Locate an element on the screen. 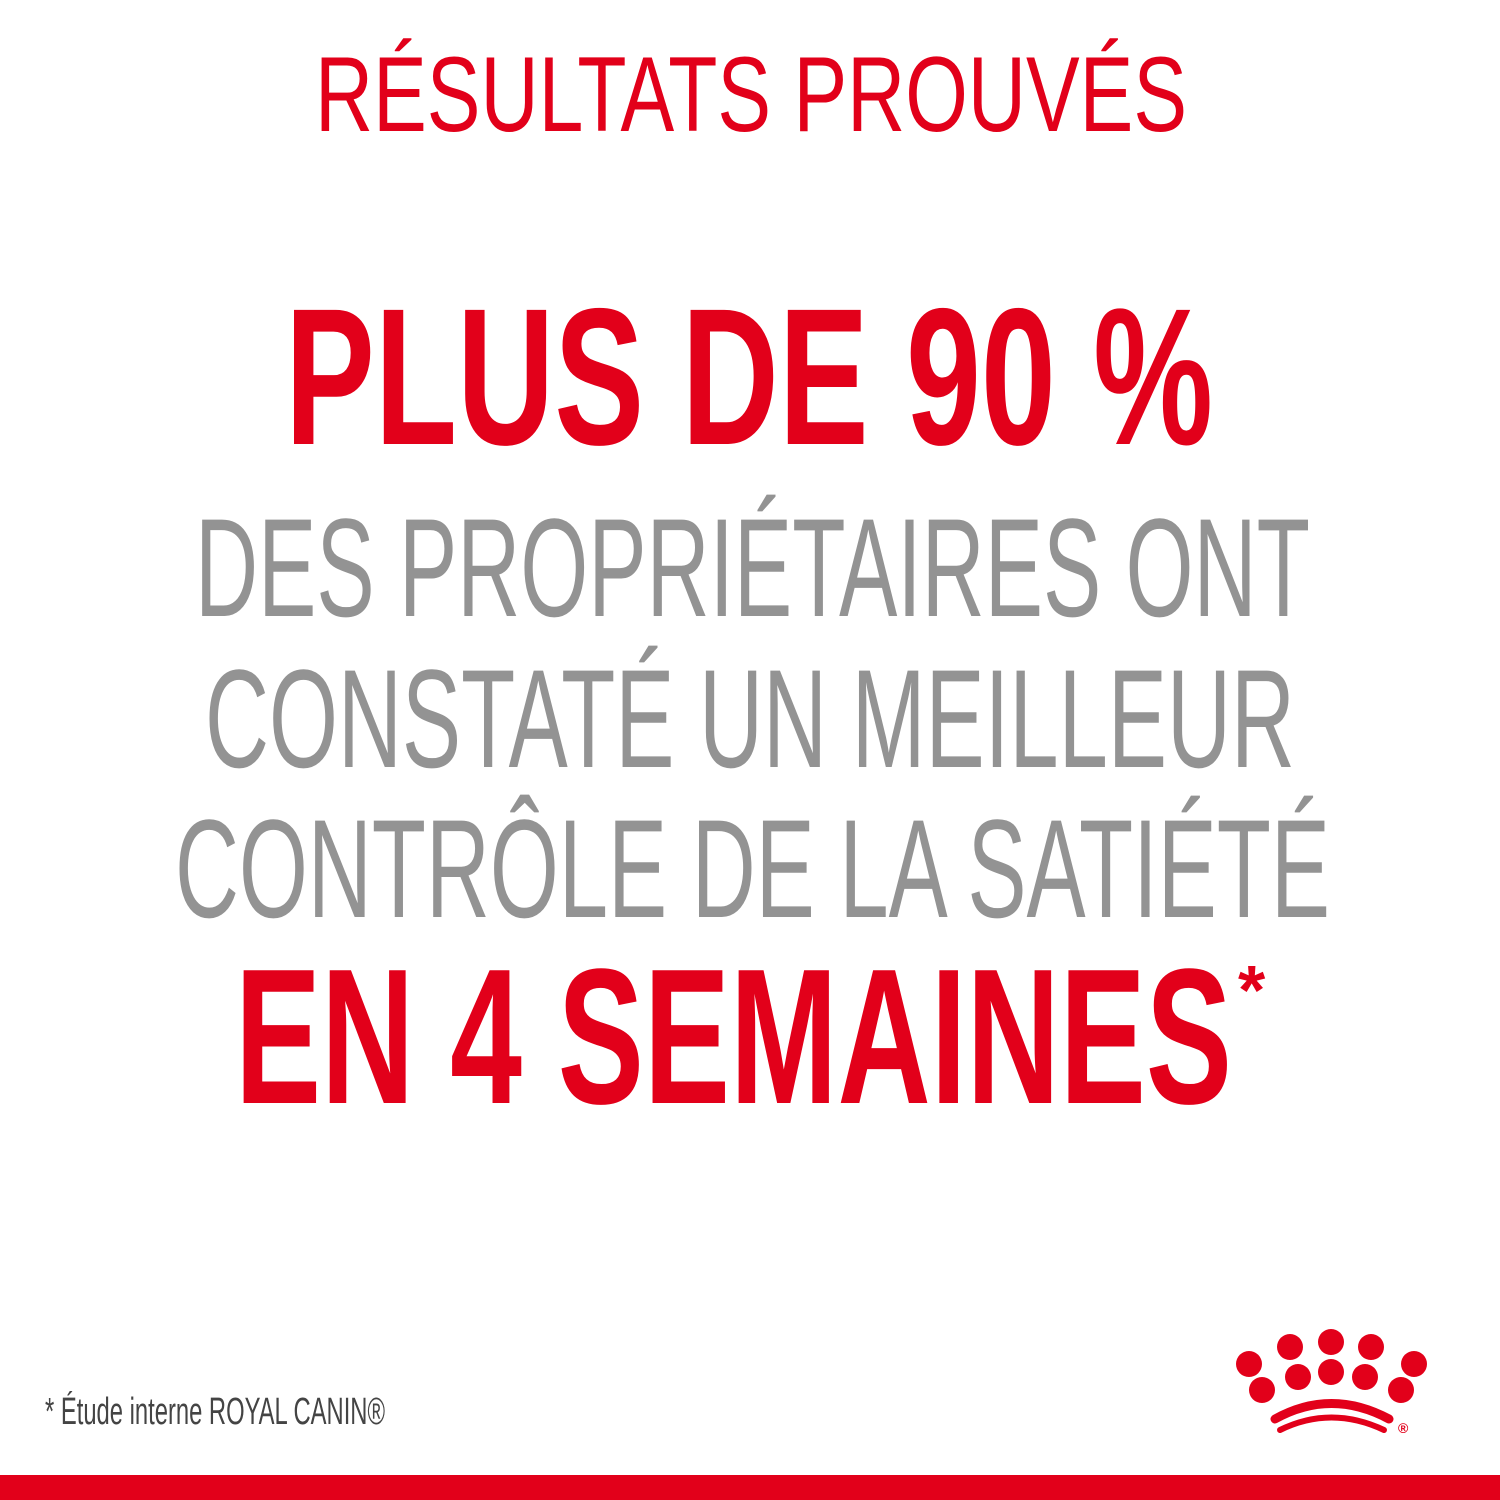 The width and height of the screenshot is (1500, 1500). body-line-2: CONSTATÉ UN MEILLEUR is located at coordinates (750, 718).